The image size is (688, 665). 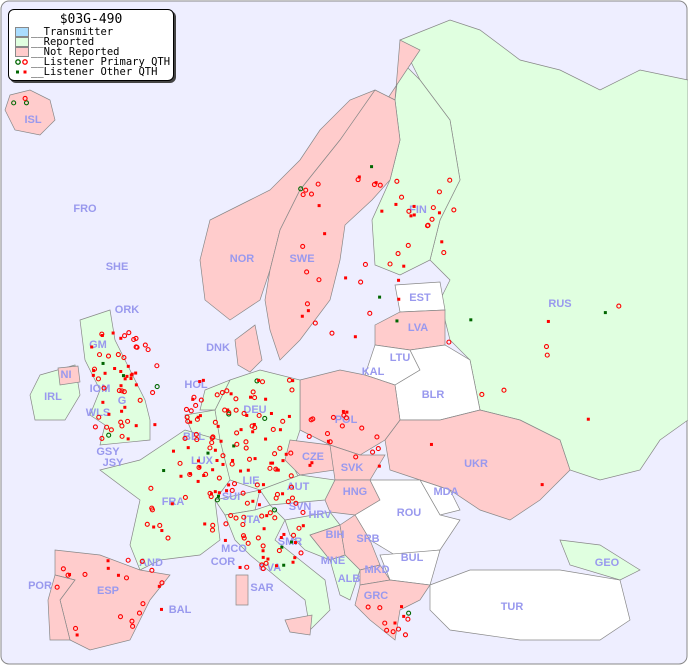 What do you see at coordinates (418, 210) in the screenshot?
I see `country-label-fin: FIN` at bounding box center [418, 210].